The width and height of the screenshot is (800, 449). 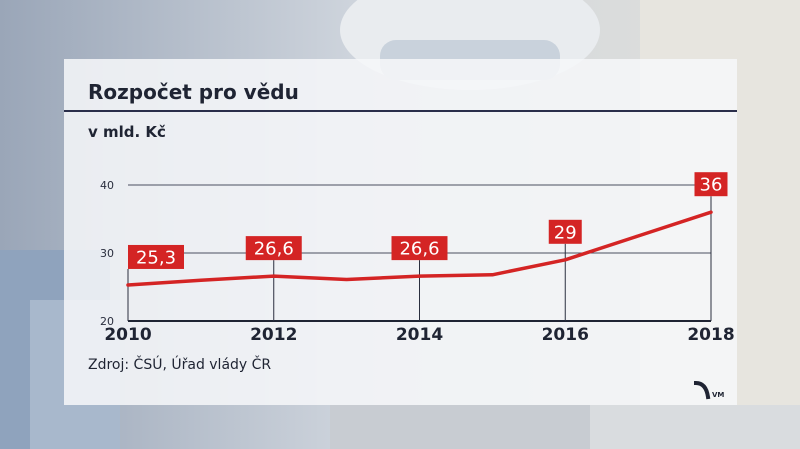 I want to click on unit-label: v mld. Kč, so click(x=127, y=132).